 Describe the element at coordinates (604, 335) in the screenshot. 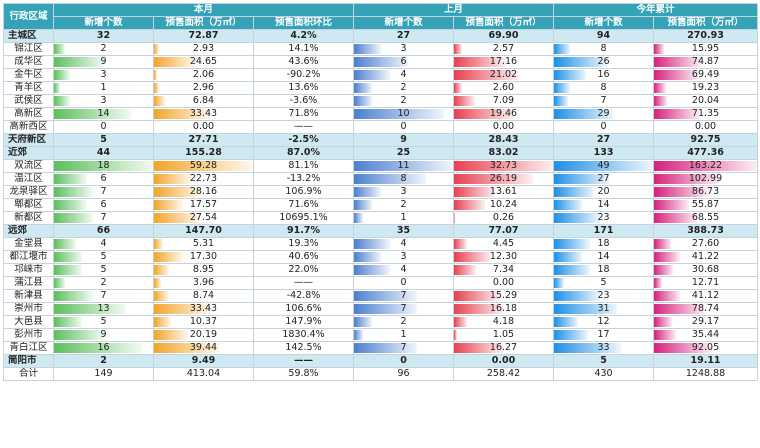

I see `ytd-count-cell: 17` at that location.